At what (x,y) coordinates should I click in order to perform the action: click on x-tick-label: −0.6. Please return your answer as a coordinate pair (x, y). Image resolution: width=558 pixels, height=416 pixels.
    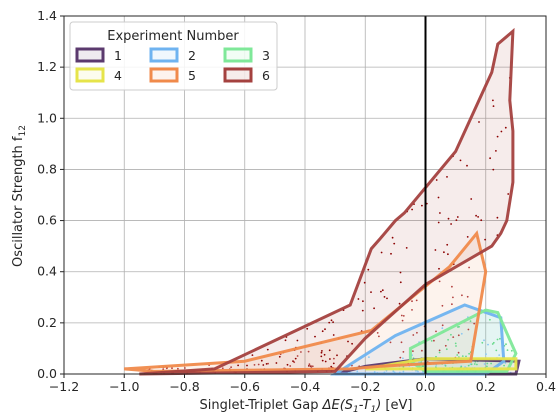
    Looking at the image, I should click on (245, 386).